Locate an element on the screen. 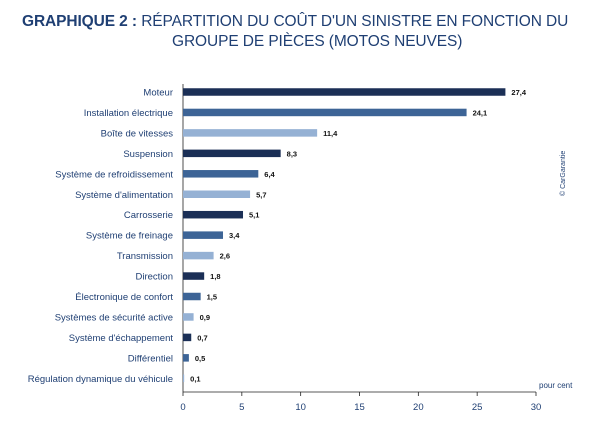 The image size is (600, 446). value-label-9: 2,6 is located at coordinates (225, 256).